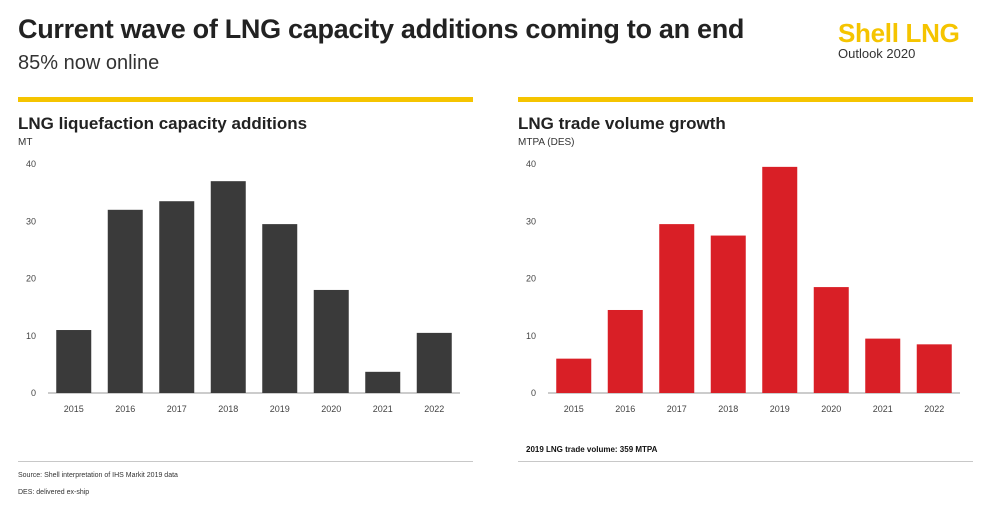 This screenshot has width=1000, height=507. What do you see at coordinates (89, 63) in the screenshot?
I see `page-subtitle: 85% now online` at bounding box center [89, 63].